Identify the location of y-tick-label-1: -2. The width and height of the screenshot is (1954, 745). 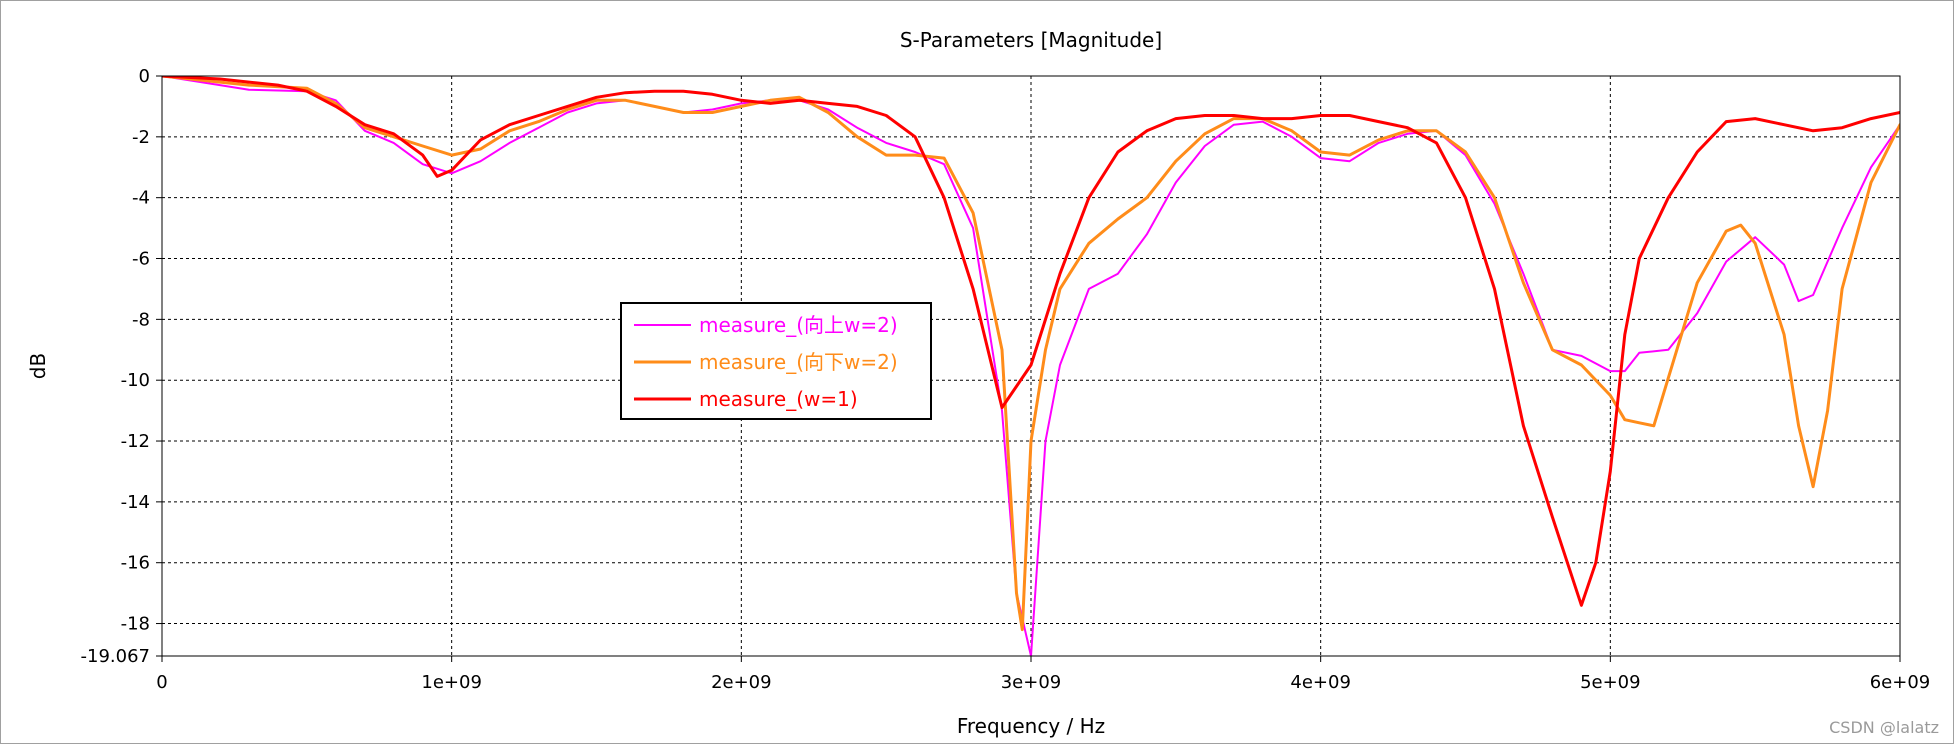
(141, 137).